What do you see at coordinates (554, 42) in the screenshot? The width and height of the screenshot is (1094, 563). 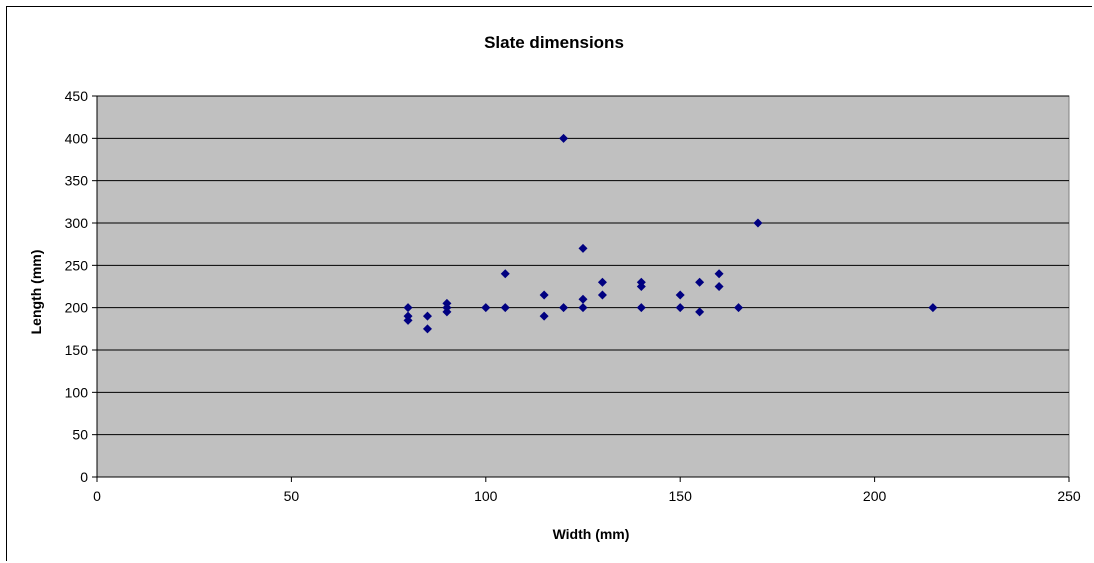 I see `chart-title: Slate dimensions` at bounding box center [554, 42].